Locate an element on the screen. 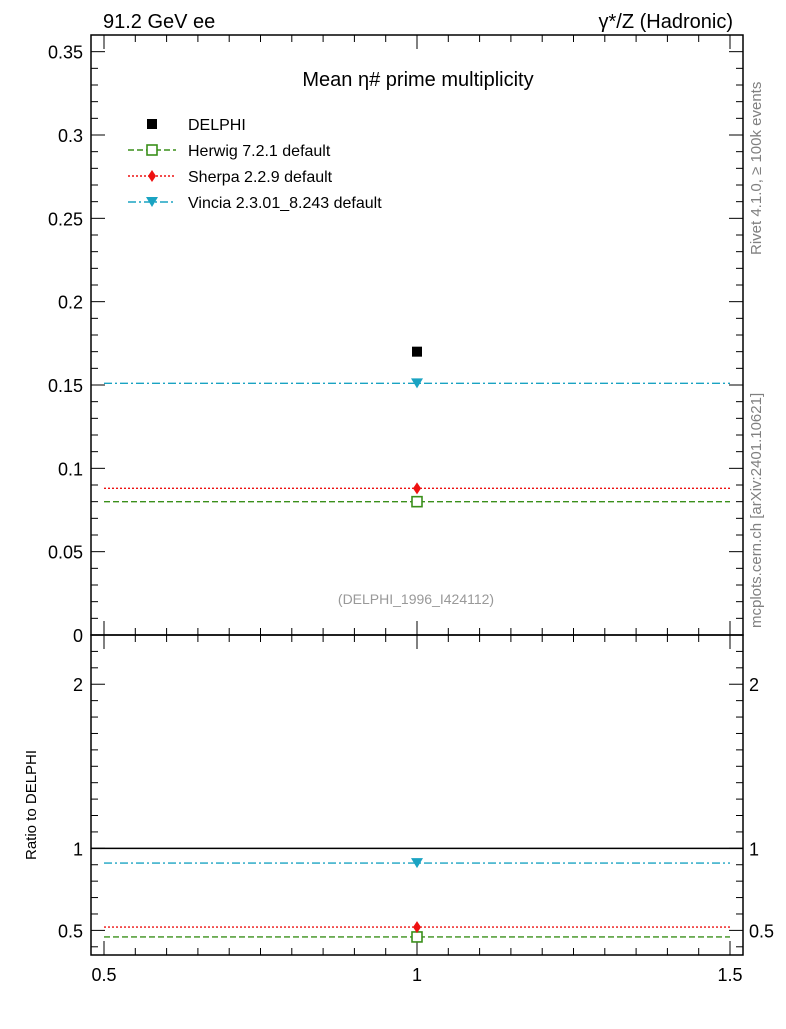 The width and height of the screenshot is (786, 1029). y-tick-label: 0.3 is located at coordinates (70, 136).